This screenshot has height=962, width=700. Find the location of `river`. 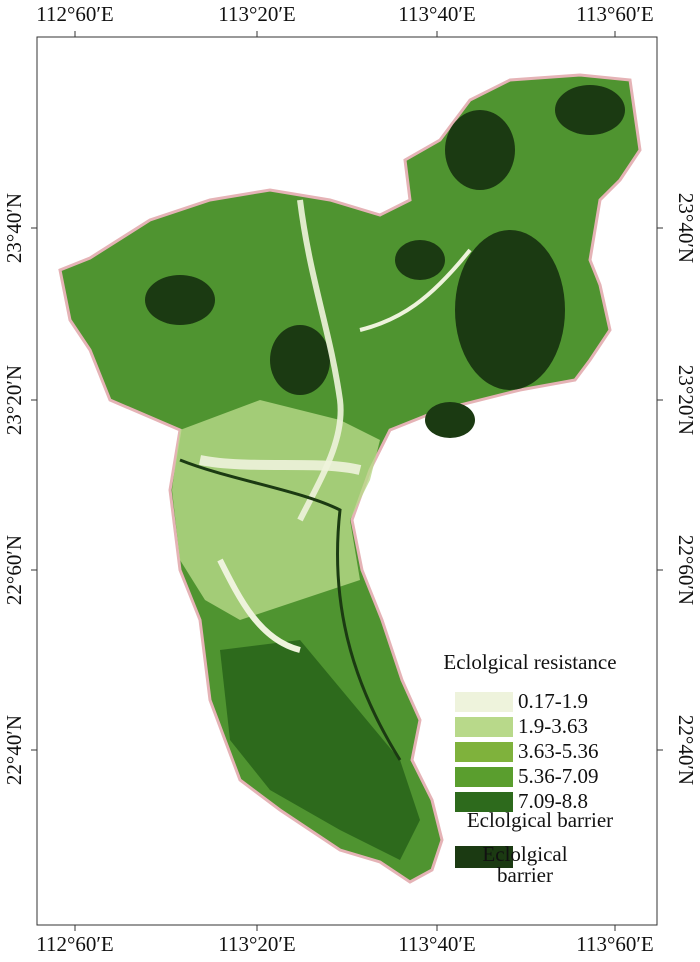

river is located at coordinates (290, 609).